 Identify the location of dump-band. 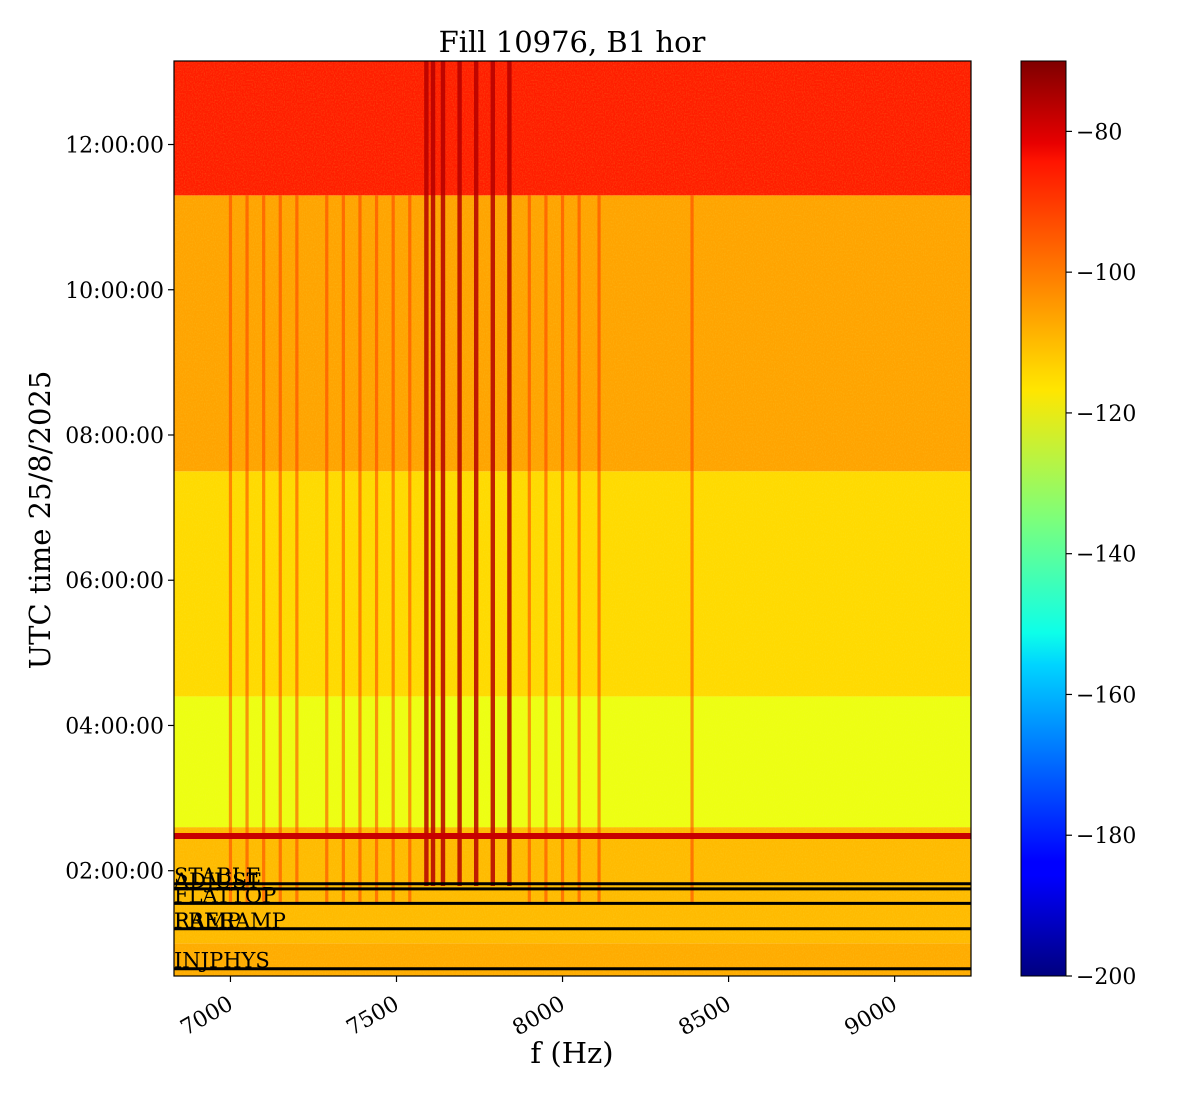
(572, 836).